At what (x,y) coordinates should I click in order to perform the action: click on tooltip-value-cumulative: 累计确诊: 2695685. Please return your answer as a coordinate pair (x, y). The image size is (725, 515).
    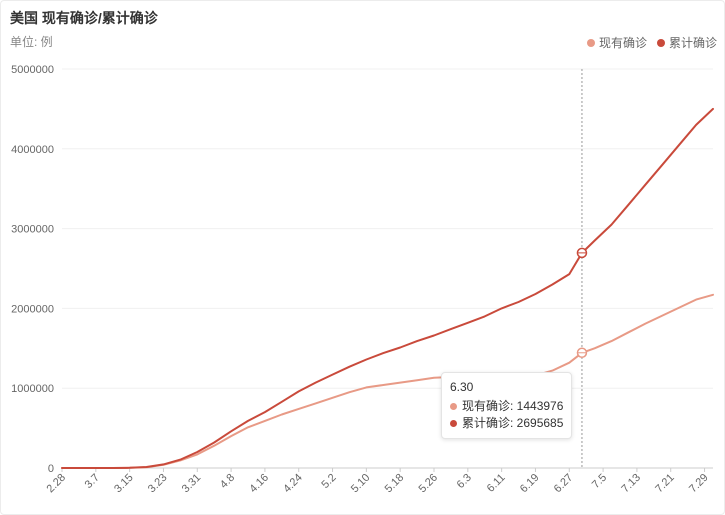
    Looking at the image, I should click on (513, 423).